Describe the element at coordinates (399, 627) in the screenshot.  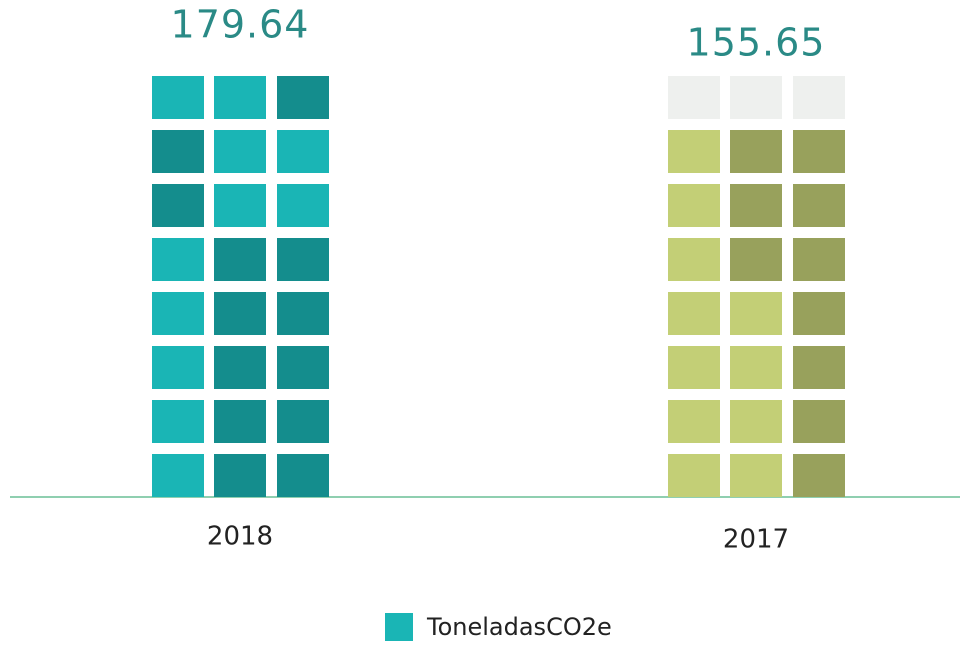
I see `legend-swatch` at that location.